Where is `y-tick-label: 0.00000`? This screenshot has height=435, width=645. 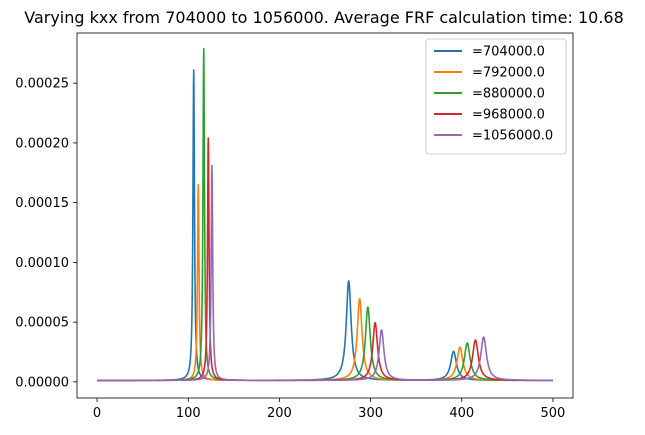
y-tick-label: 0.00000 is located at coordinates (42, 382).